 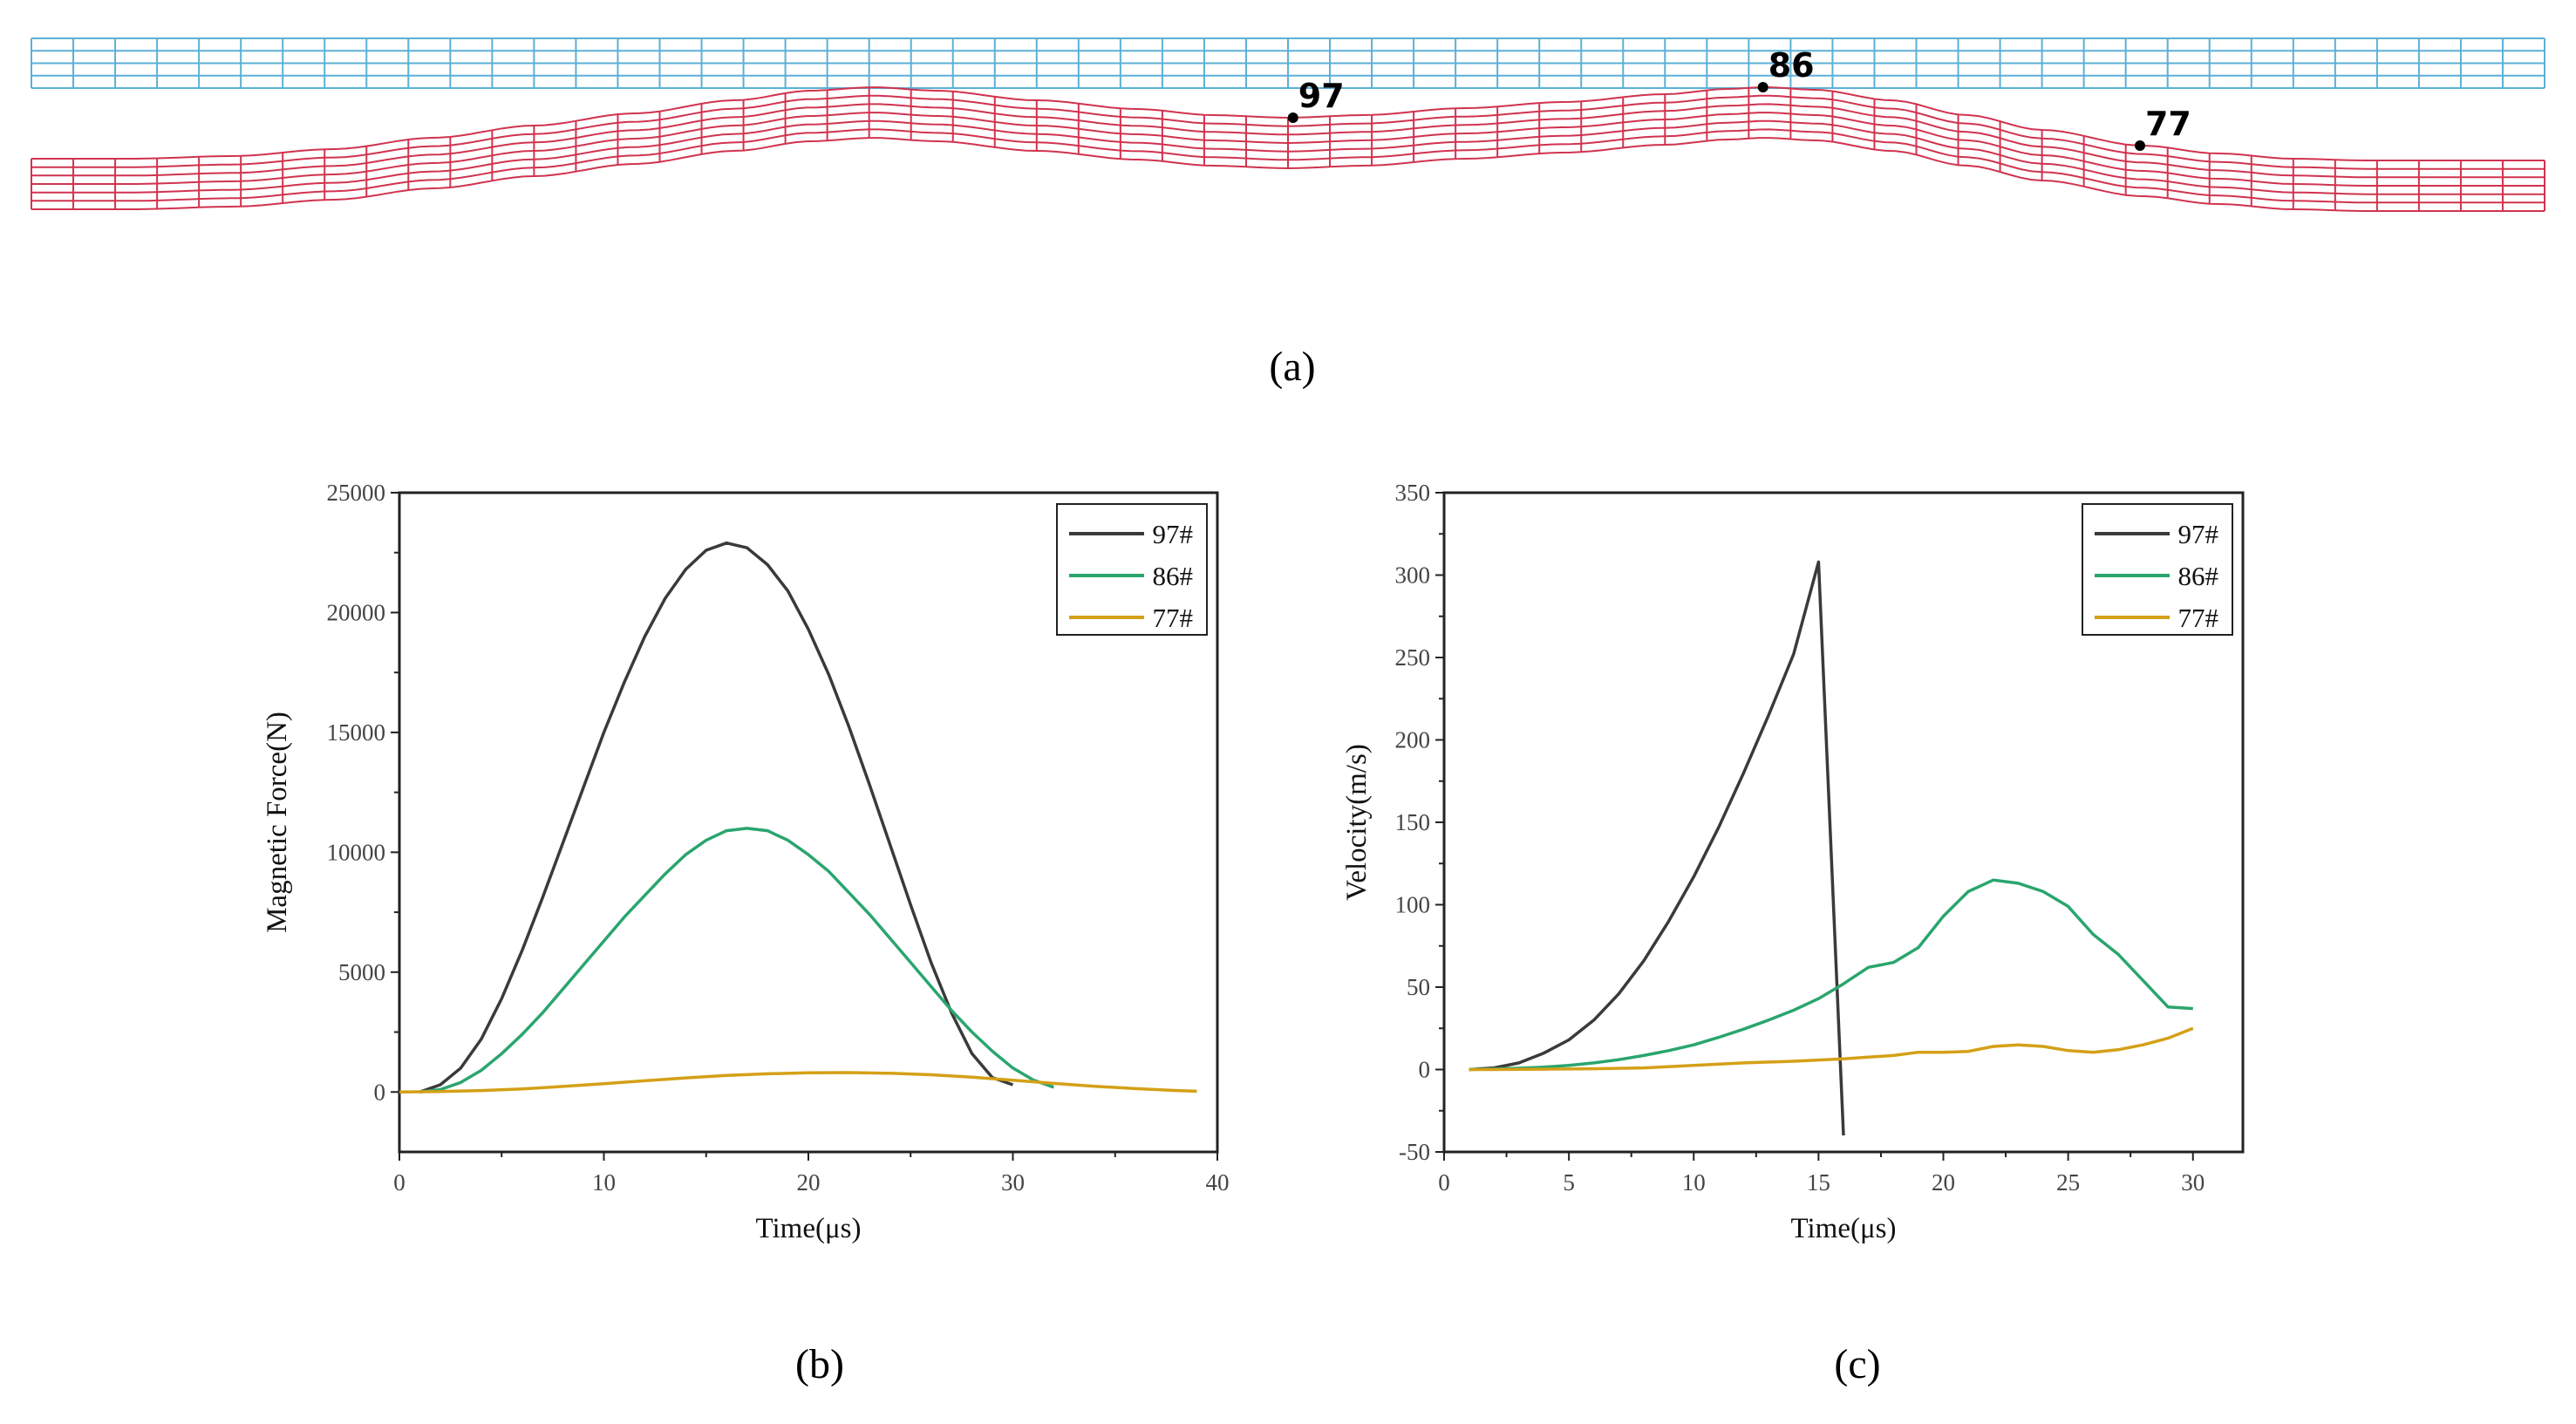 What do you see at coordinates (1292, 367) in the screenshot?
I see `caption-a: (a)` at bounding box center [1292, 367].